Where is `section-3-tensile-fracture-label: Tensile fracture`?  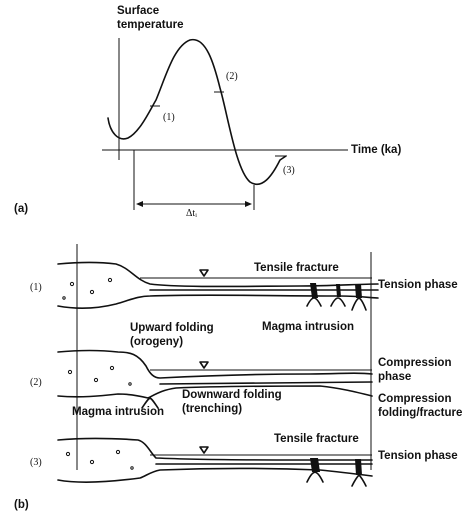 section-3-tensile-fracture-label: Tensile fracture is located at coordinates (316, 439).